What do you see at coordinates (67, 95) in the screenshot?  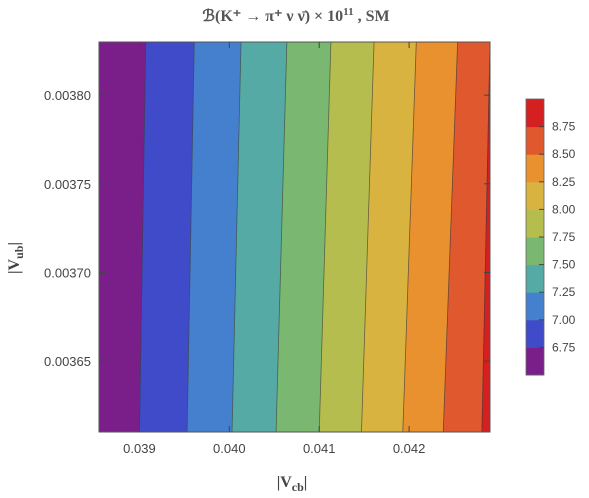 I see `y-tick-label: 0.00380` at bounding box center [67, 95].